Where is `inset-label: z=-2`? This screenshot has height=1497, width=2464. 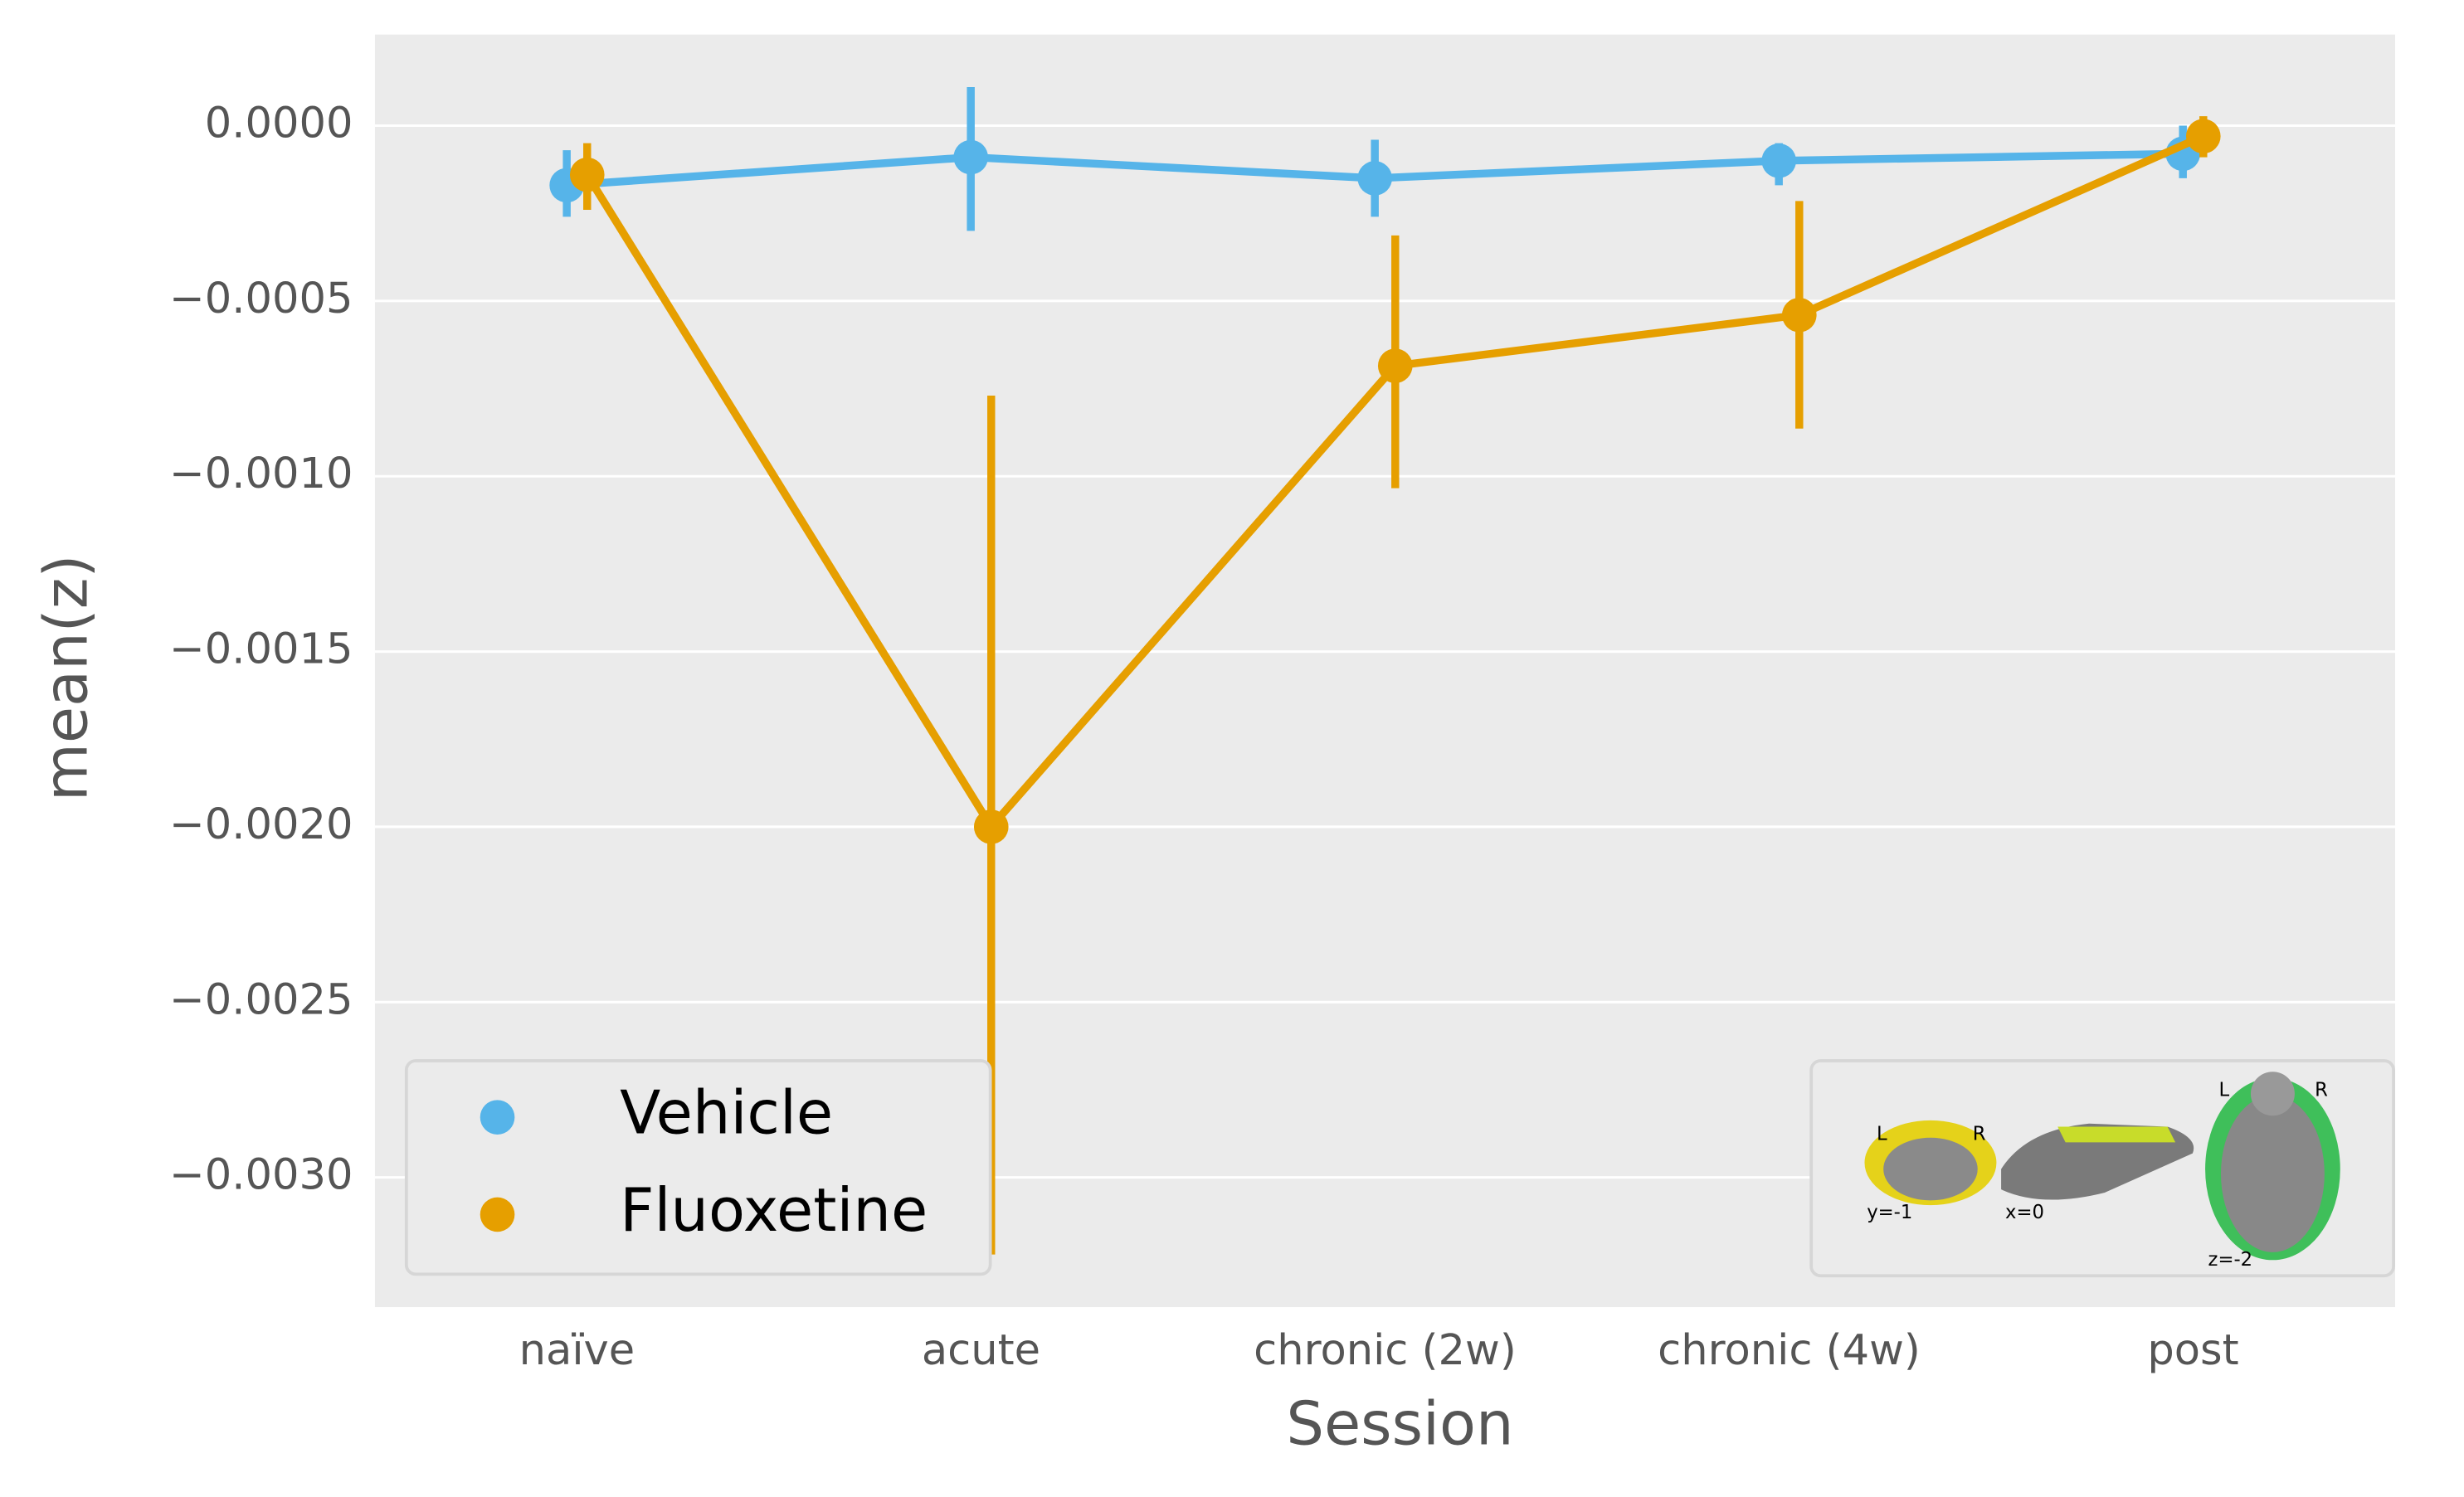
inset-label: z=-2 is located at coordinates (2230, 1260).